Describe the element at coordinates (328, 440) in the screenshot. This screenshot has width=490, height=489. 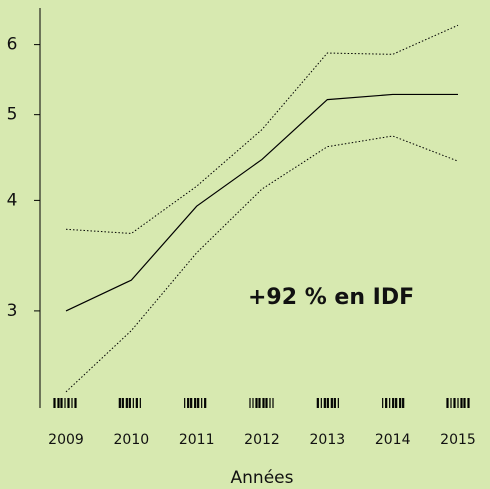
I see `x-tick-label: 2013` at that location.